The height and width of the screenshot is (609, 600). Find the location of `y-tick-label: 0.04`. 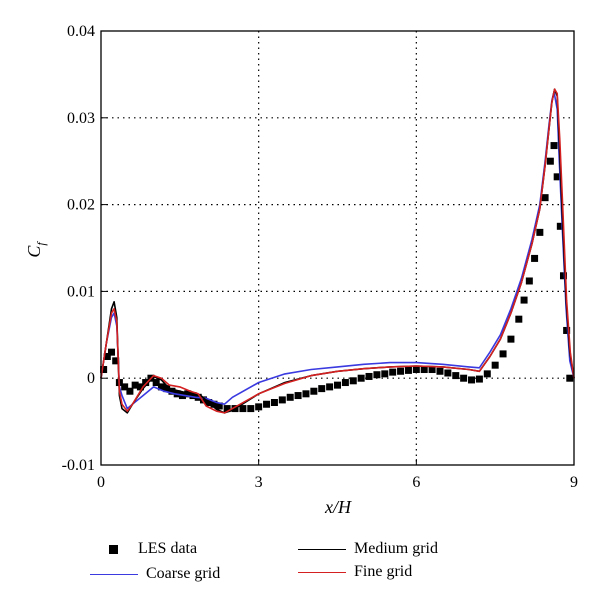

y-tick-label: 0.04 is located at coordinates (81, 31).